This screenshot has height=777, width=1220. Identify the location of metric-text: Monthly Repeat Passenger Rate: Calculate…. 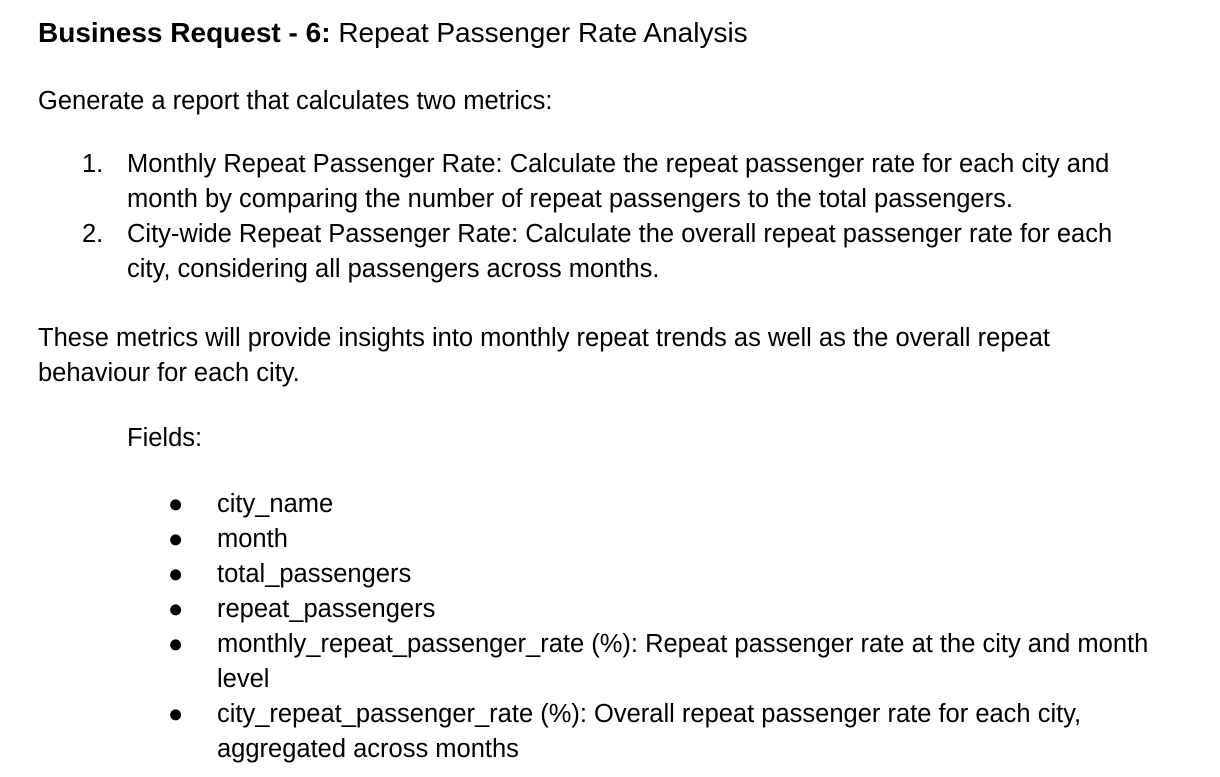
(618, 181).